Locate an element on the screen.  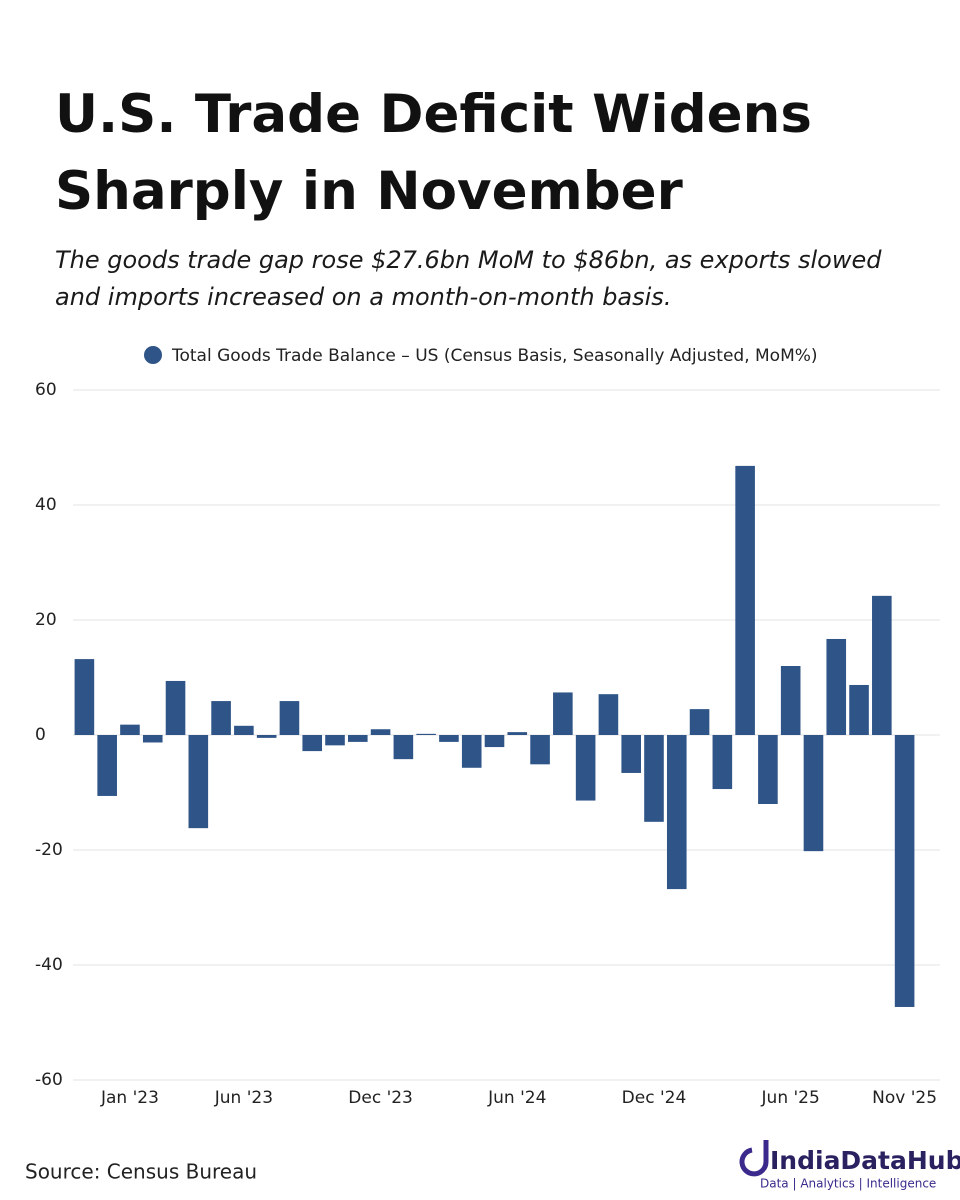
y-tick-label: 60 is located at coordinates (46, 390).